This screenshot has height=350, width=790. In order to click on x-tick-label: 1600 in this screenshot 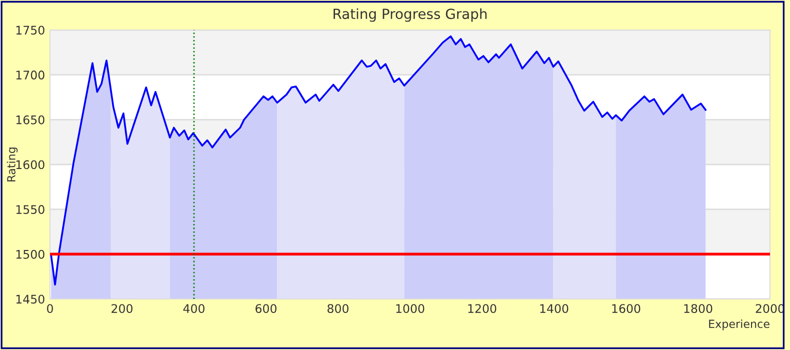, I will do `click(626, 308)`.